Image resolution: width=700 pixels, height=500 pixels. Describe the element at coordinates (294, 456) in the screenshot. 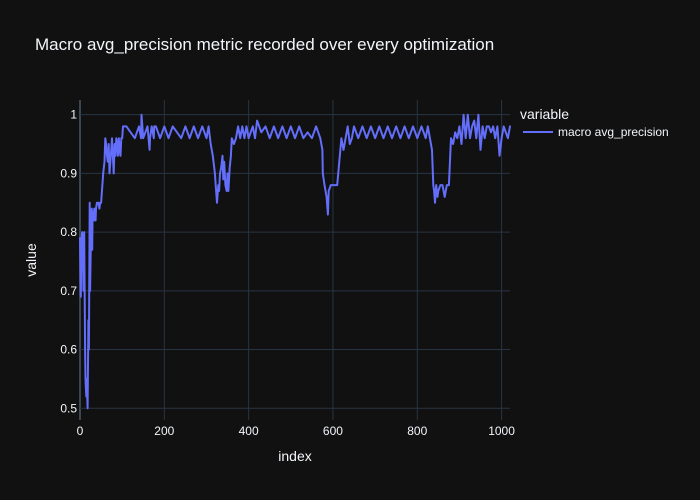

I see `x-axis-title: index` at that location.